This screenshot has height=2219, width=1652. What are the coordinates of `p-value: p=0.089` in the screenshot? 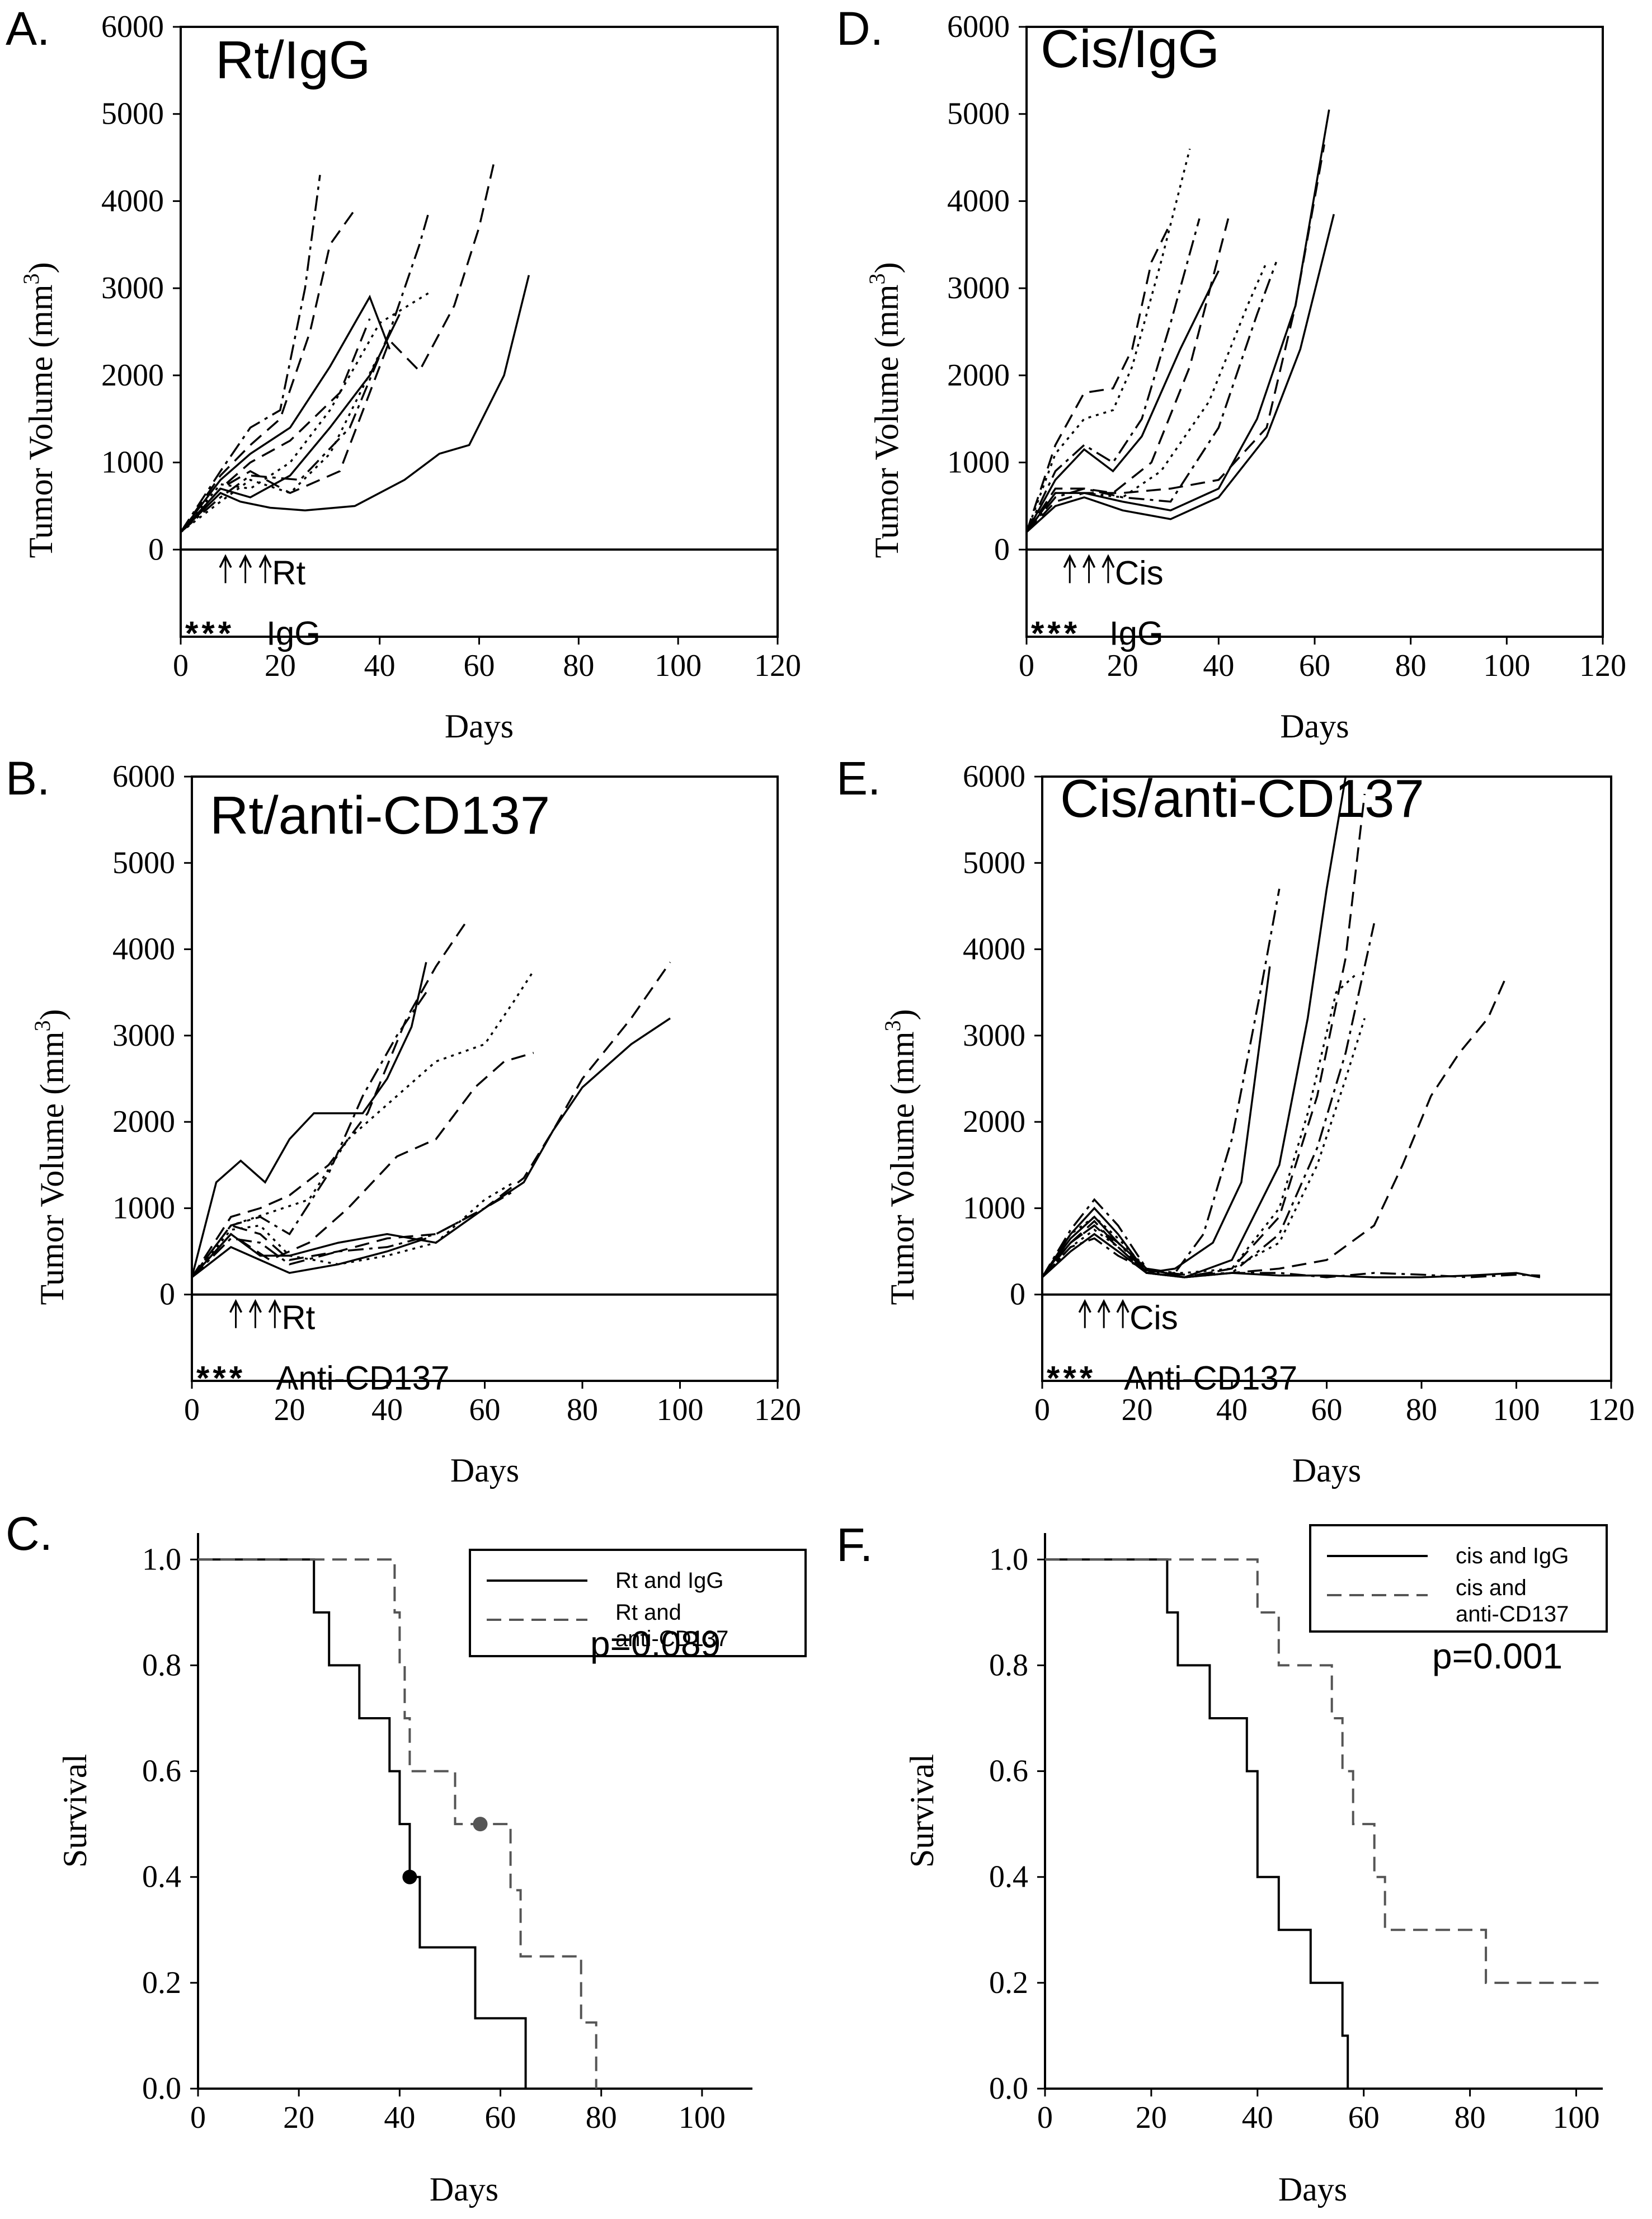 It's located at (656, 1644).